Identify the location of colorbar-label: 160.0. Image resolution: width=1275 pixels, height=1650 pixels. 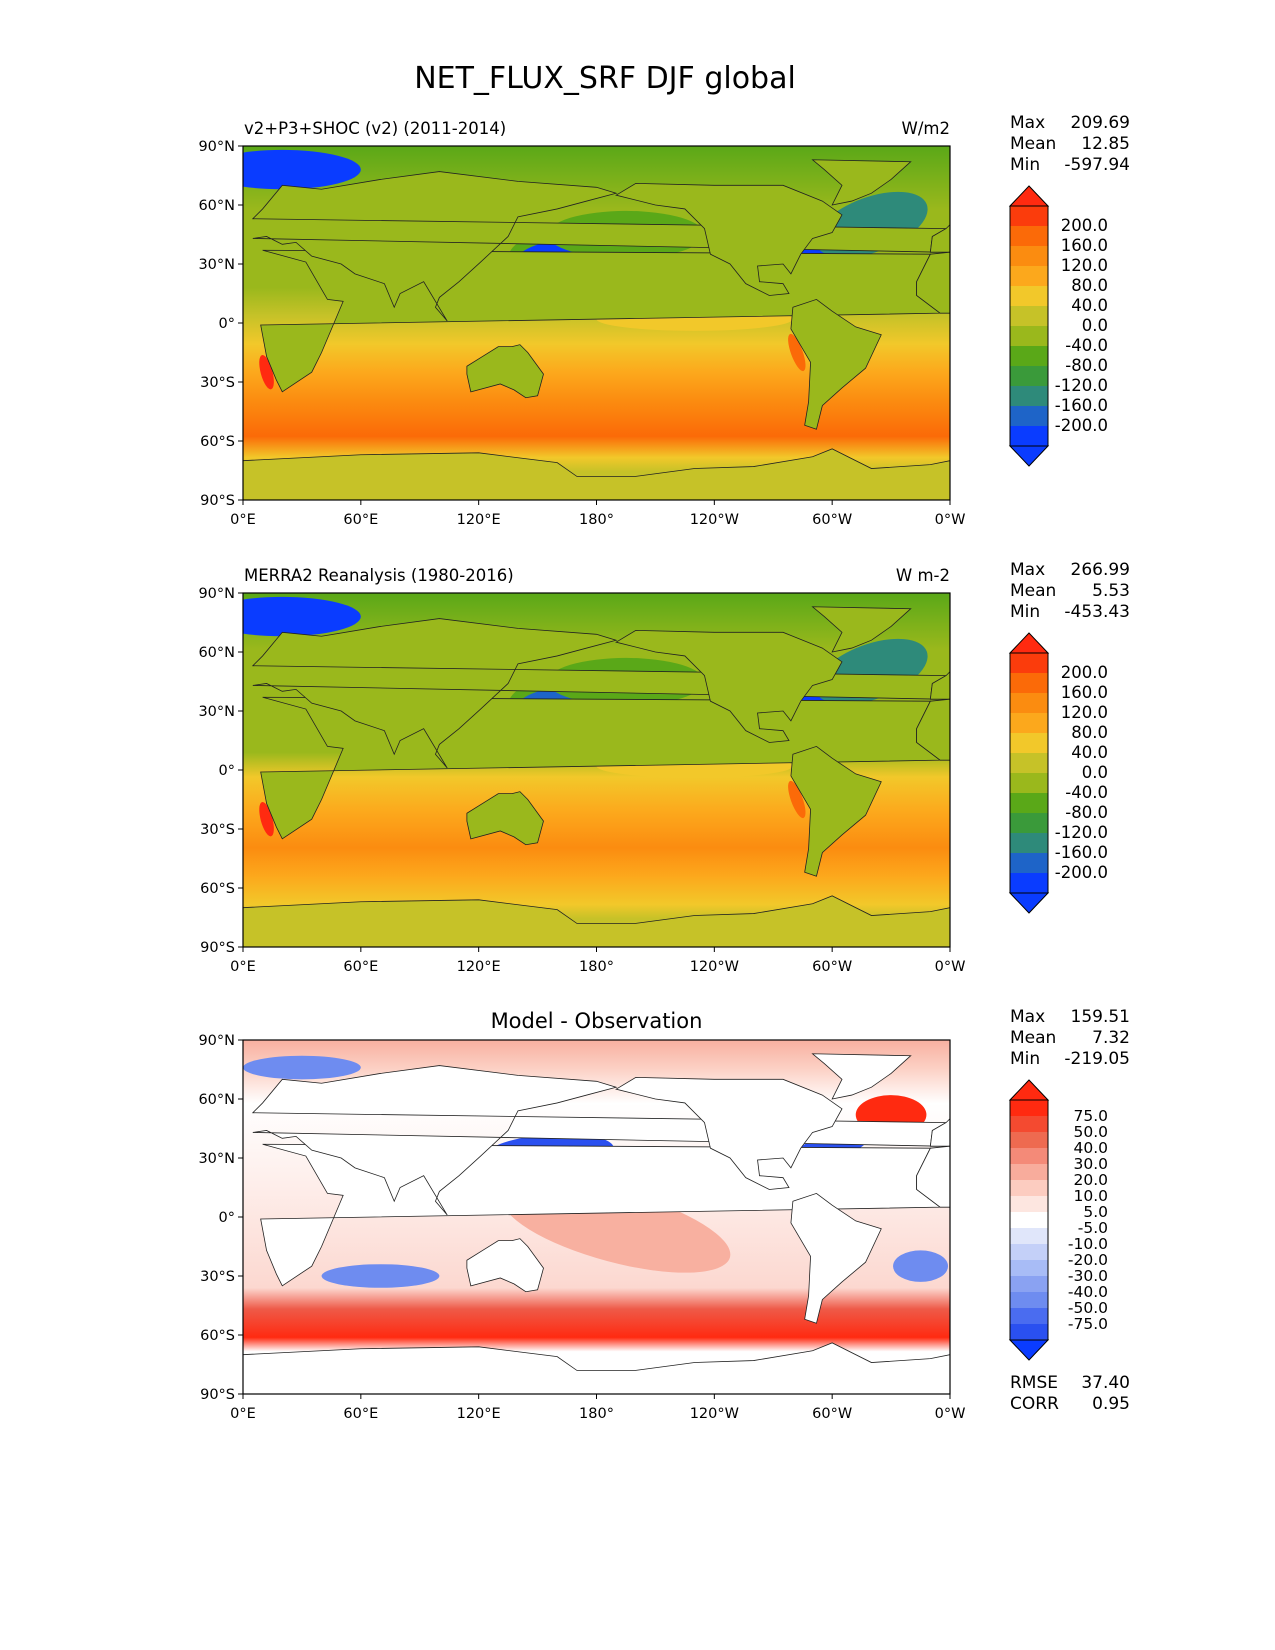
(1084, 692).